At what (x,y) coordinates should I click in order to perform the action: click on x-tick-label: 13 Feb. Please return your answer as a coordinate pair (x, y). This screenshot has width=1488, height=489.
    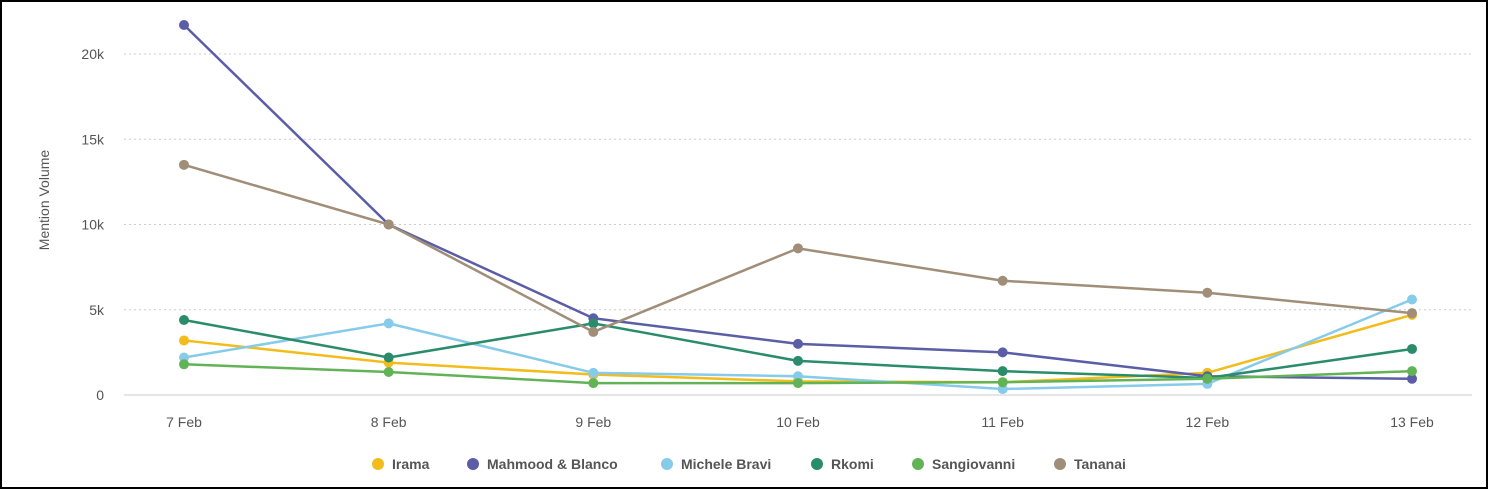
    Looking at the image, I should click on (1412, 422).